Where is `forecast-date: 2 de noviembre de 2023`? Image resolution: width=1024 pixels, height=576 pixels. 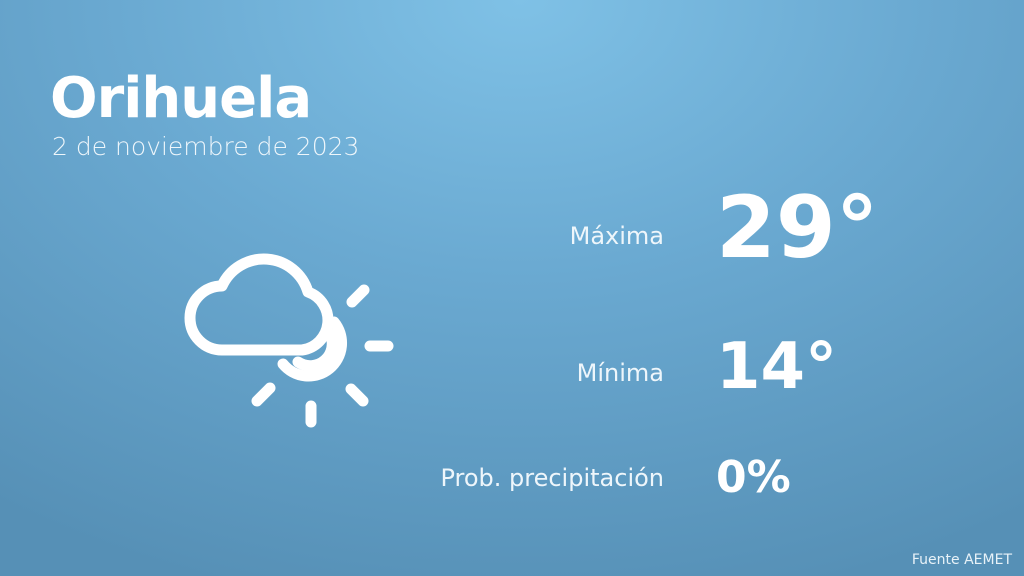 forecast-date: 2 de noviembre de 2023 is located at coordinates (206, 146).